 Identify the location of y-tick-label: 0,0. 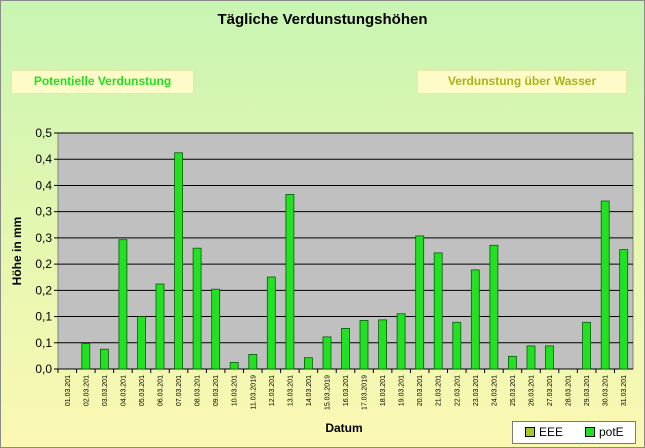
(43, 369).